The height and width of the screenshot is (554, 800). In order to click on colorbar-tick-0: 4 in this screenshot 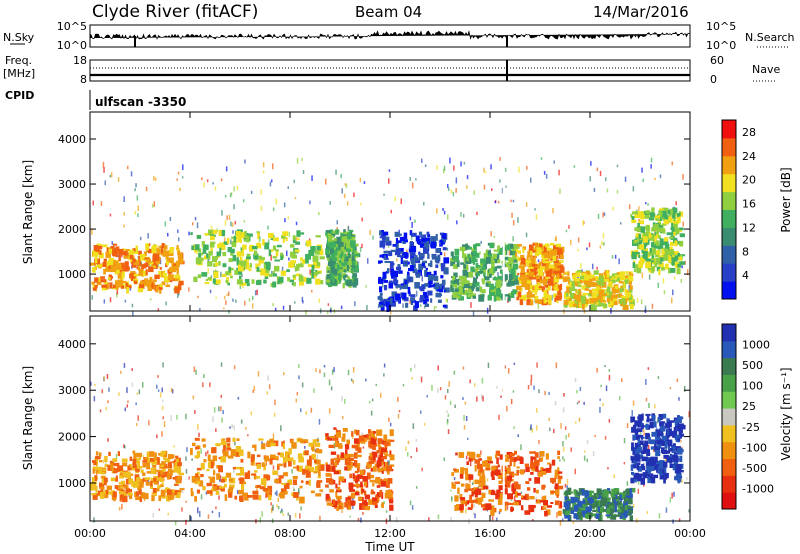, I will do `click(745, 275)`.